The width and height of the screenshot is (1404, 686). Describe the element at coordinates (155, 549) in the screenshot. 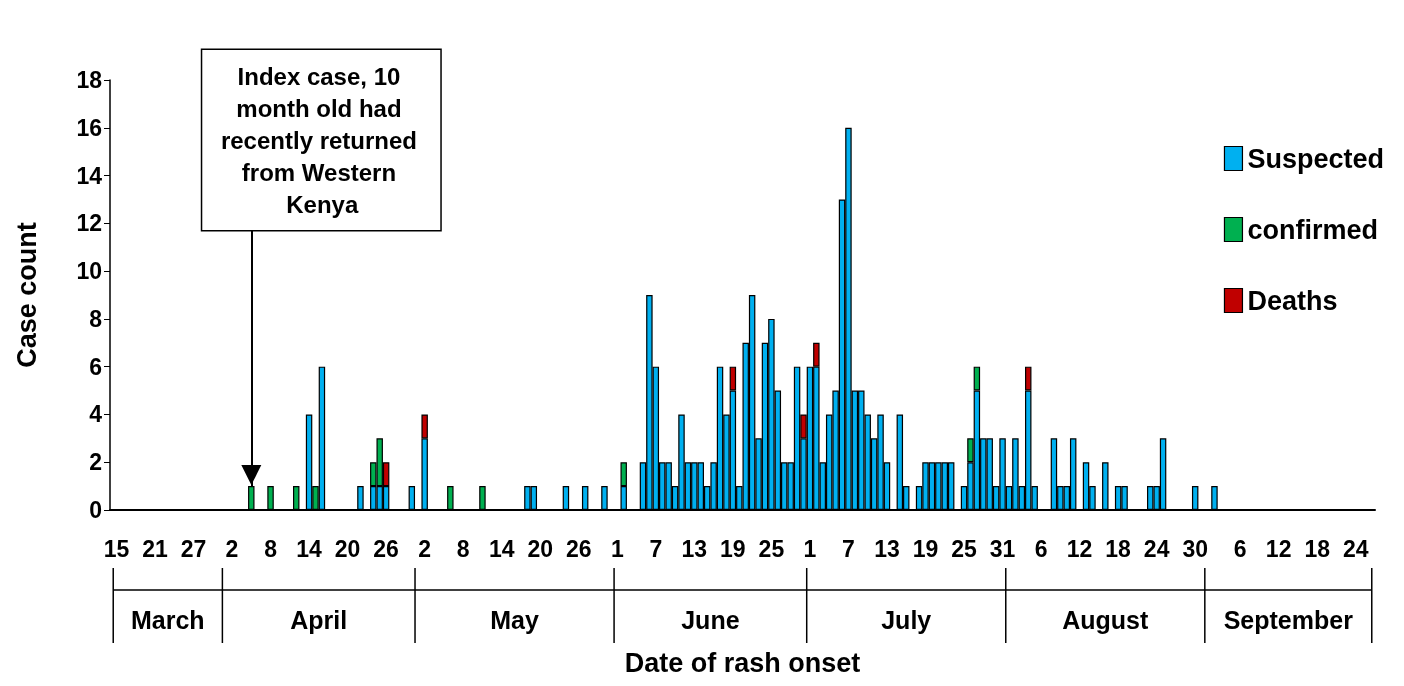

I see `x-tick-label: 21` at that location.